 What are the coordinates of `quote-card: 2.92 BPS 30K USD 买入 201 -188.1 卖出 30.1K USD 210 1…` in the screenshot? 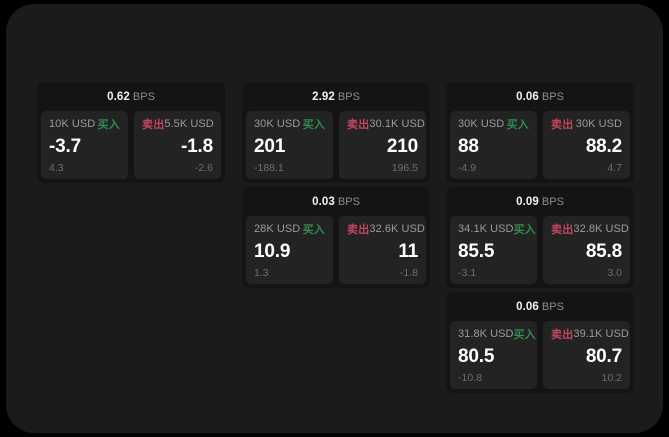 It's located at (336, 132).